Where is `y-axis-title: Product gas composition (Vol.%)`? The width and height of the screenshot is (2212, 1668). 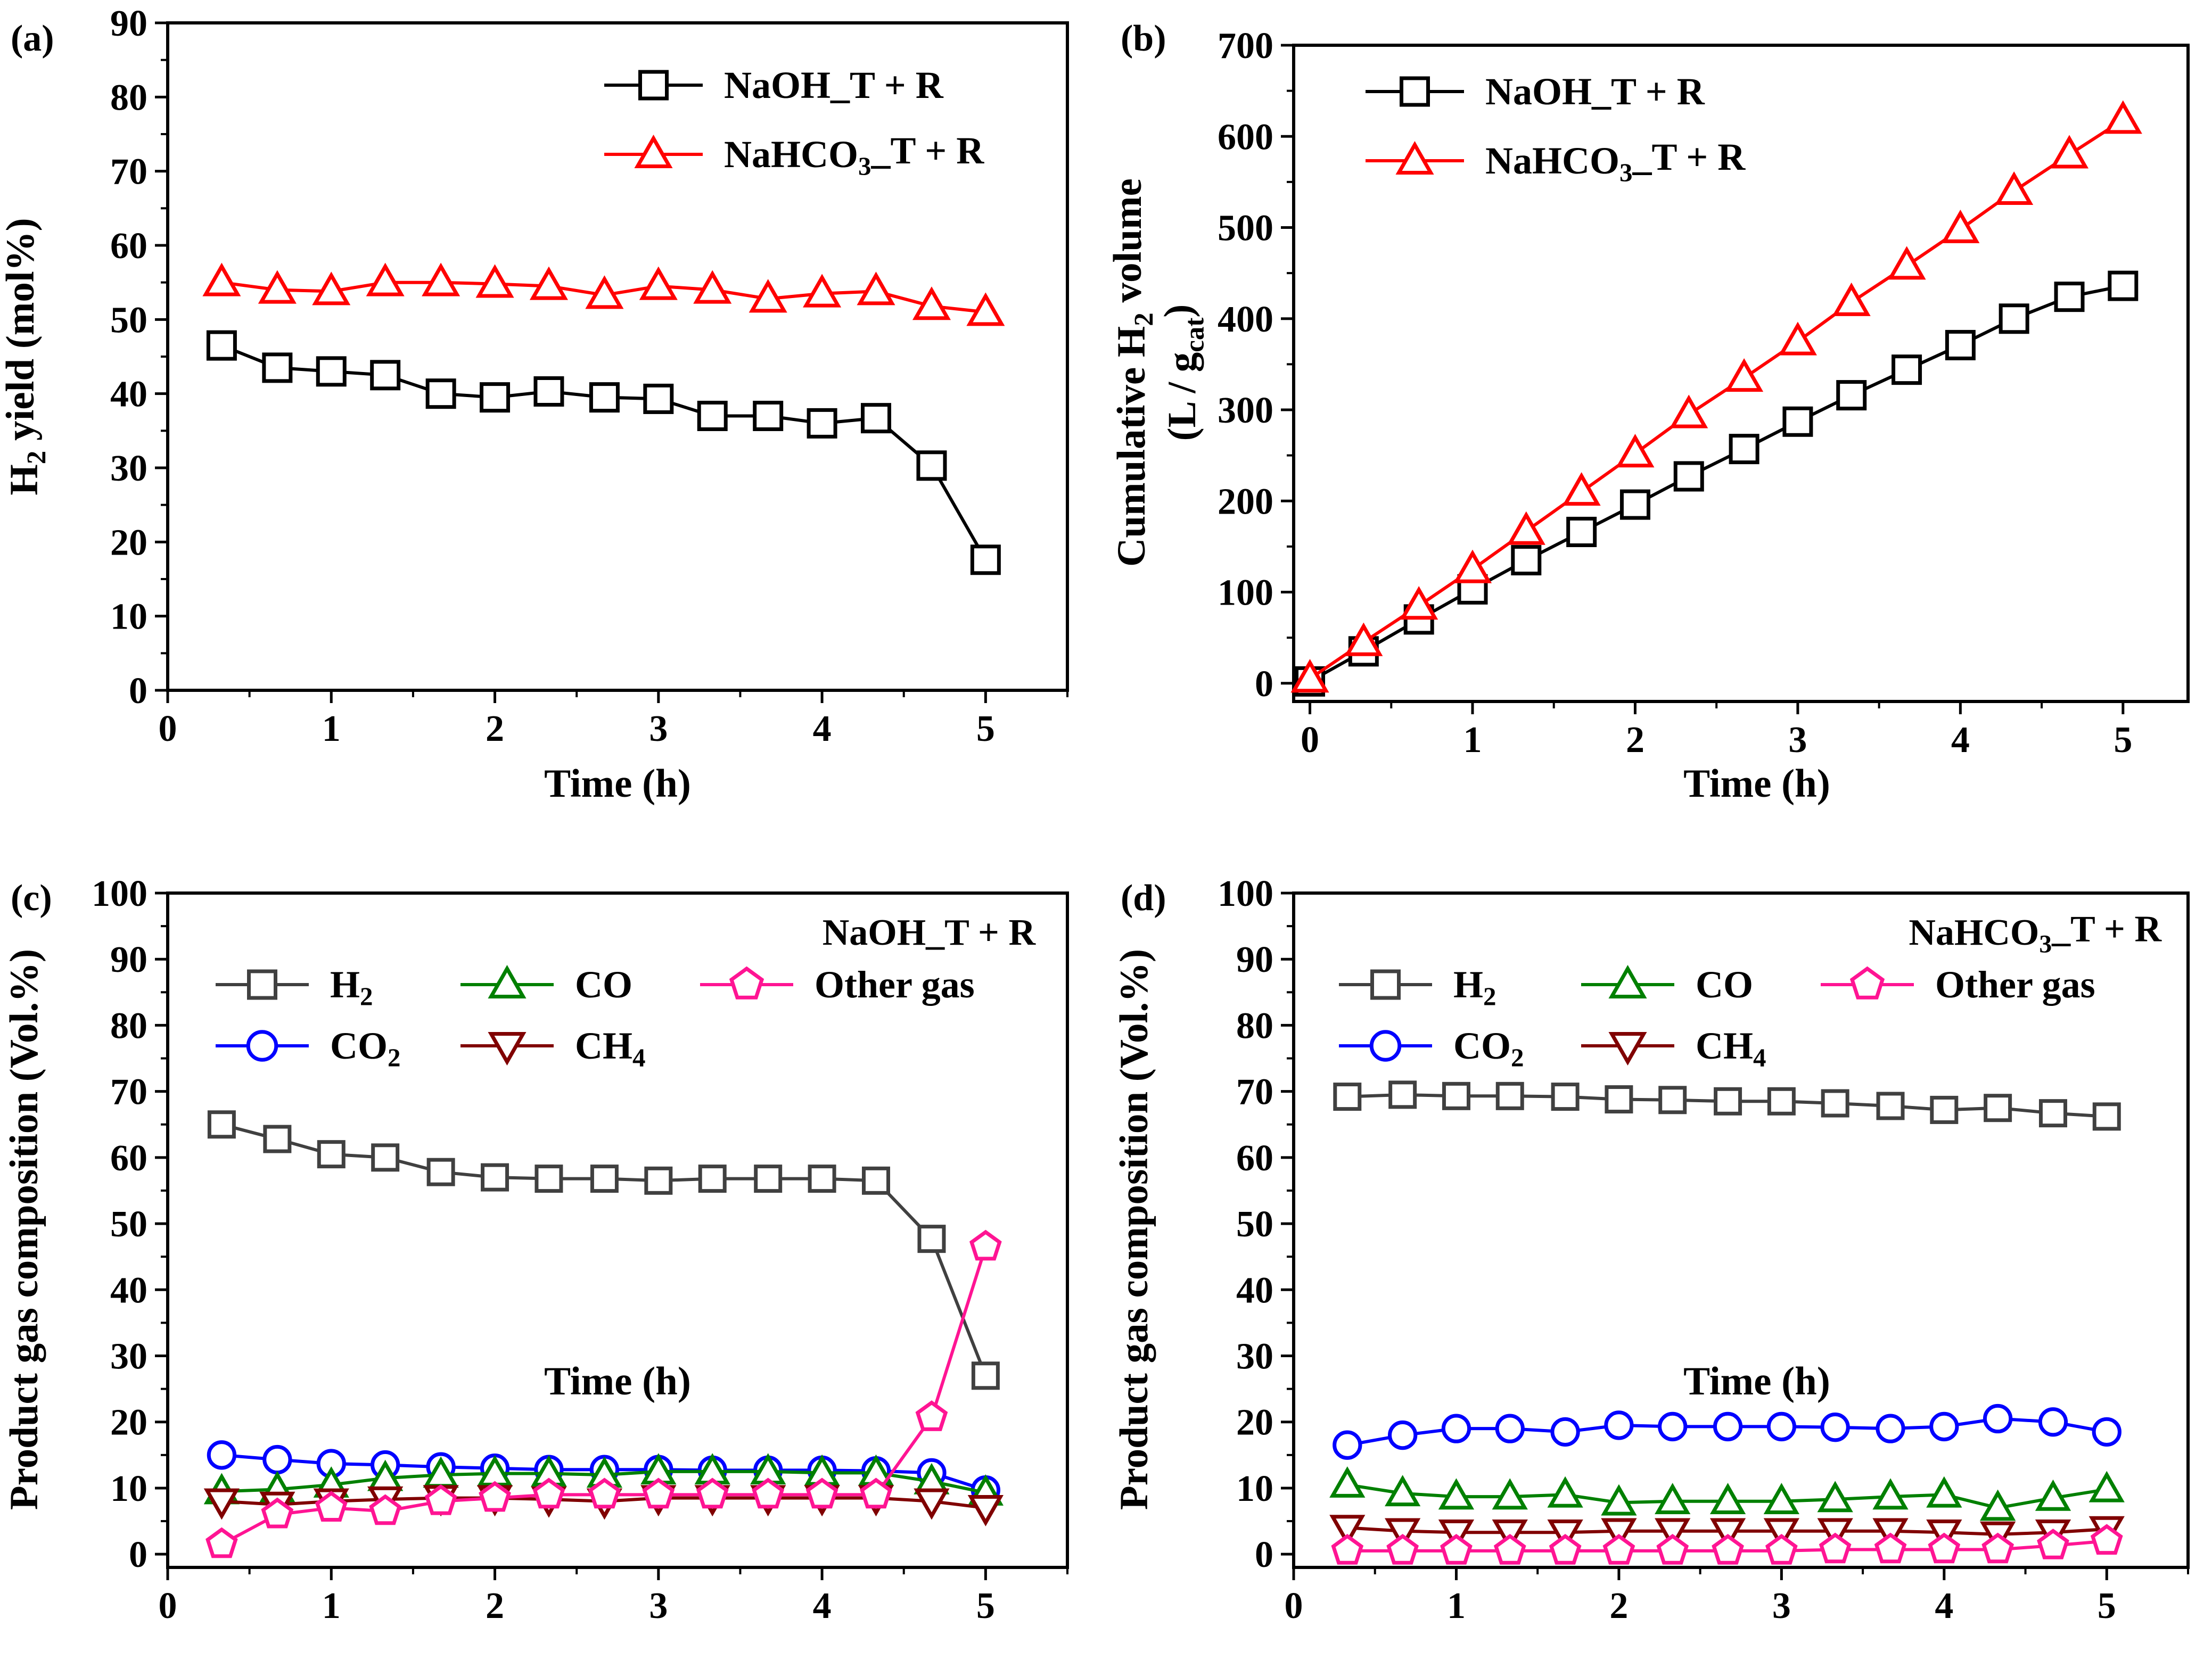 y-axis-title: Product gas composition (Vol.%) is located at coordinates (24, 1229).